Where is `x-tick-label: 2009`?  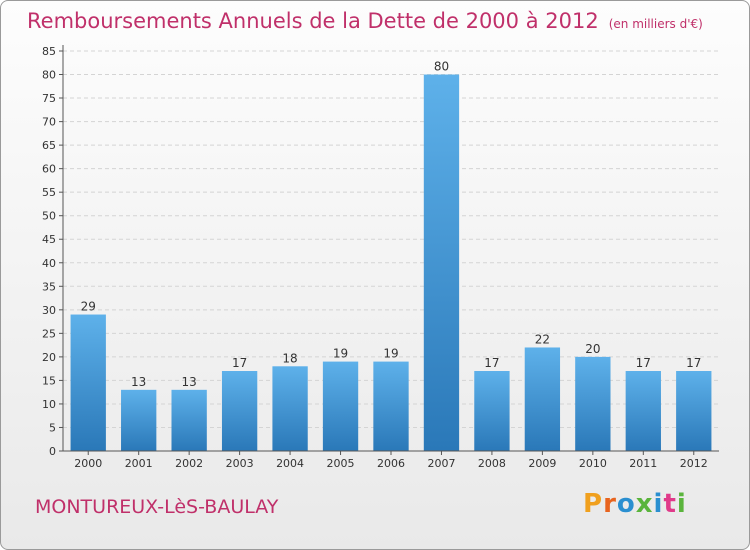 x-tick-label: 2009 is located at coordinates (542, 463).